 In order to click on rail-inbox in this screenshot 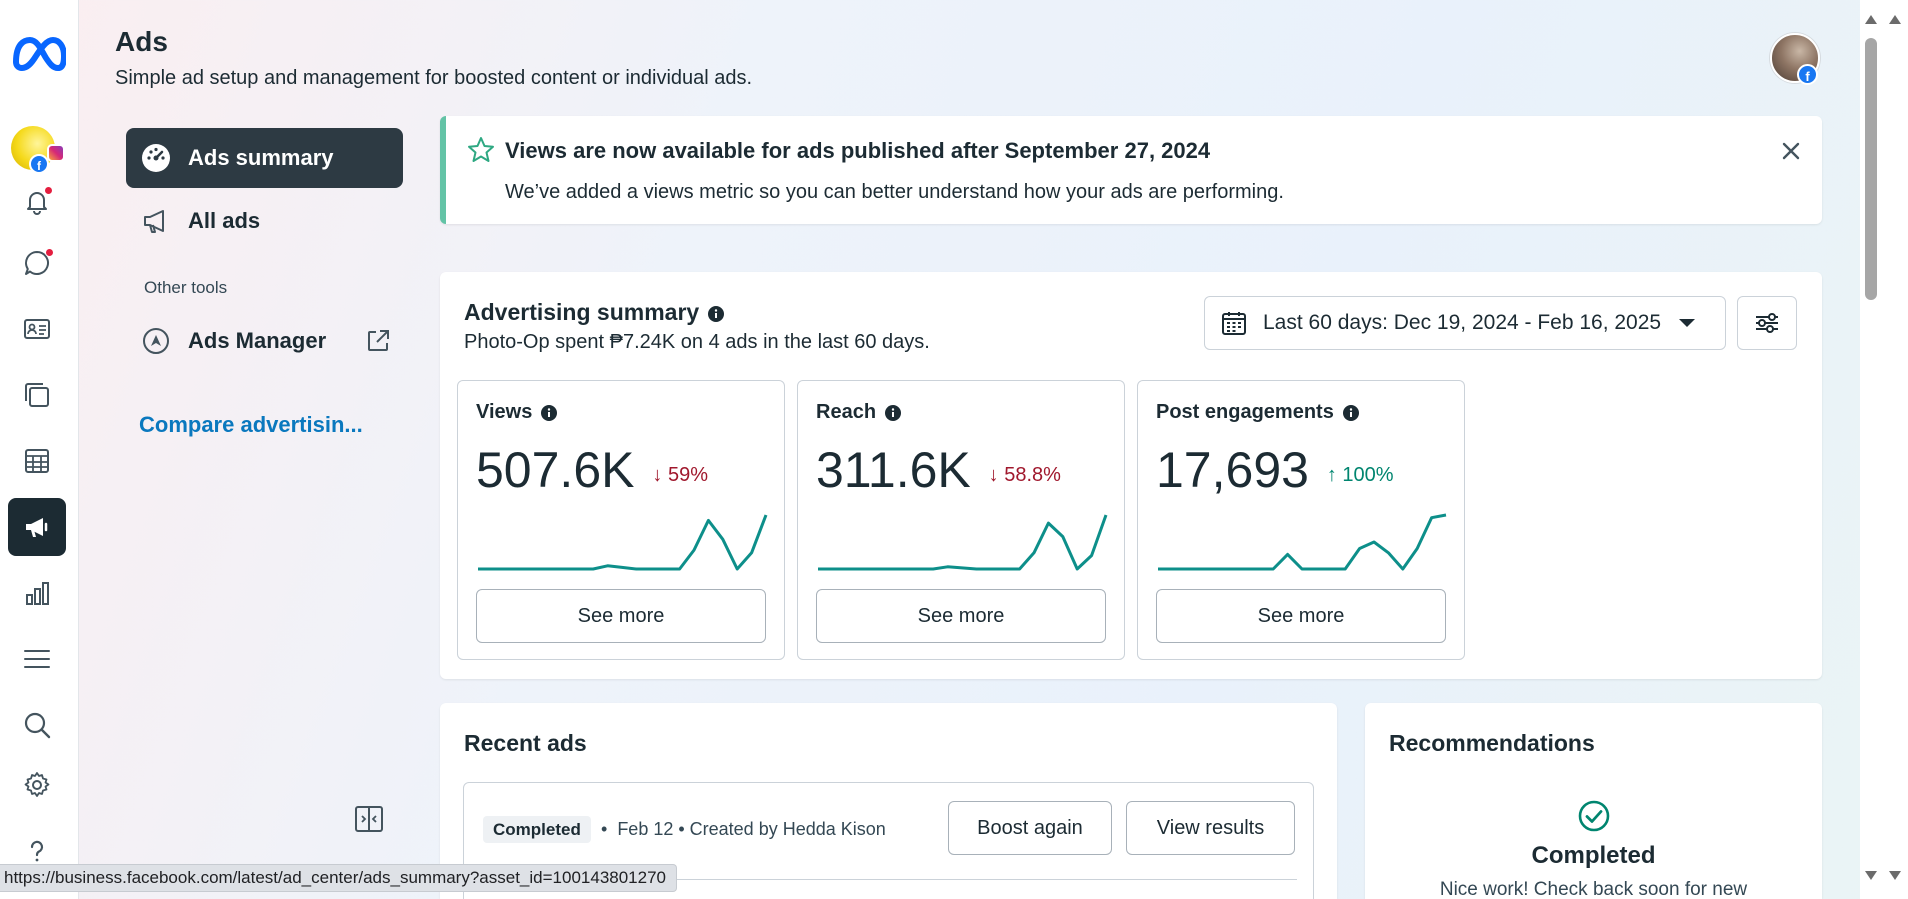, I will do `click(37, 263)`.